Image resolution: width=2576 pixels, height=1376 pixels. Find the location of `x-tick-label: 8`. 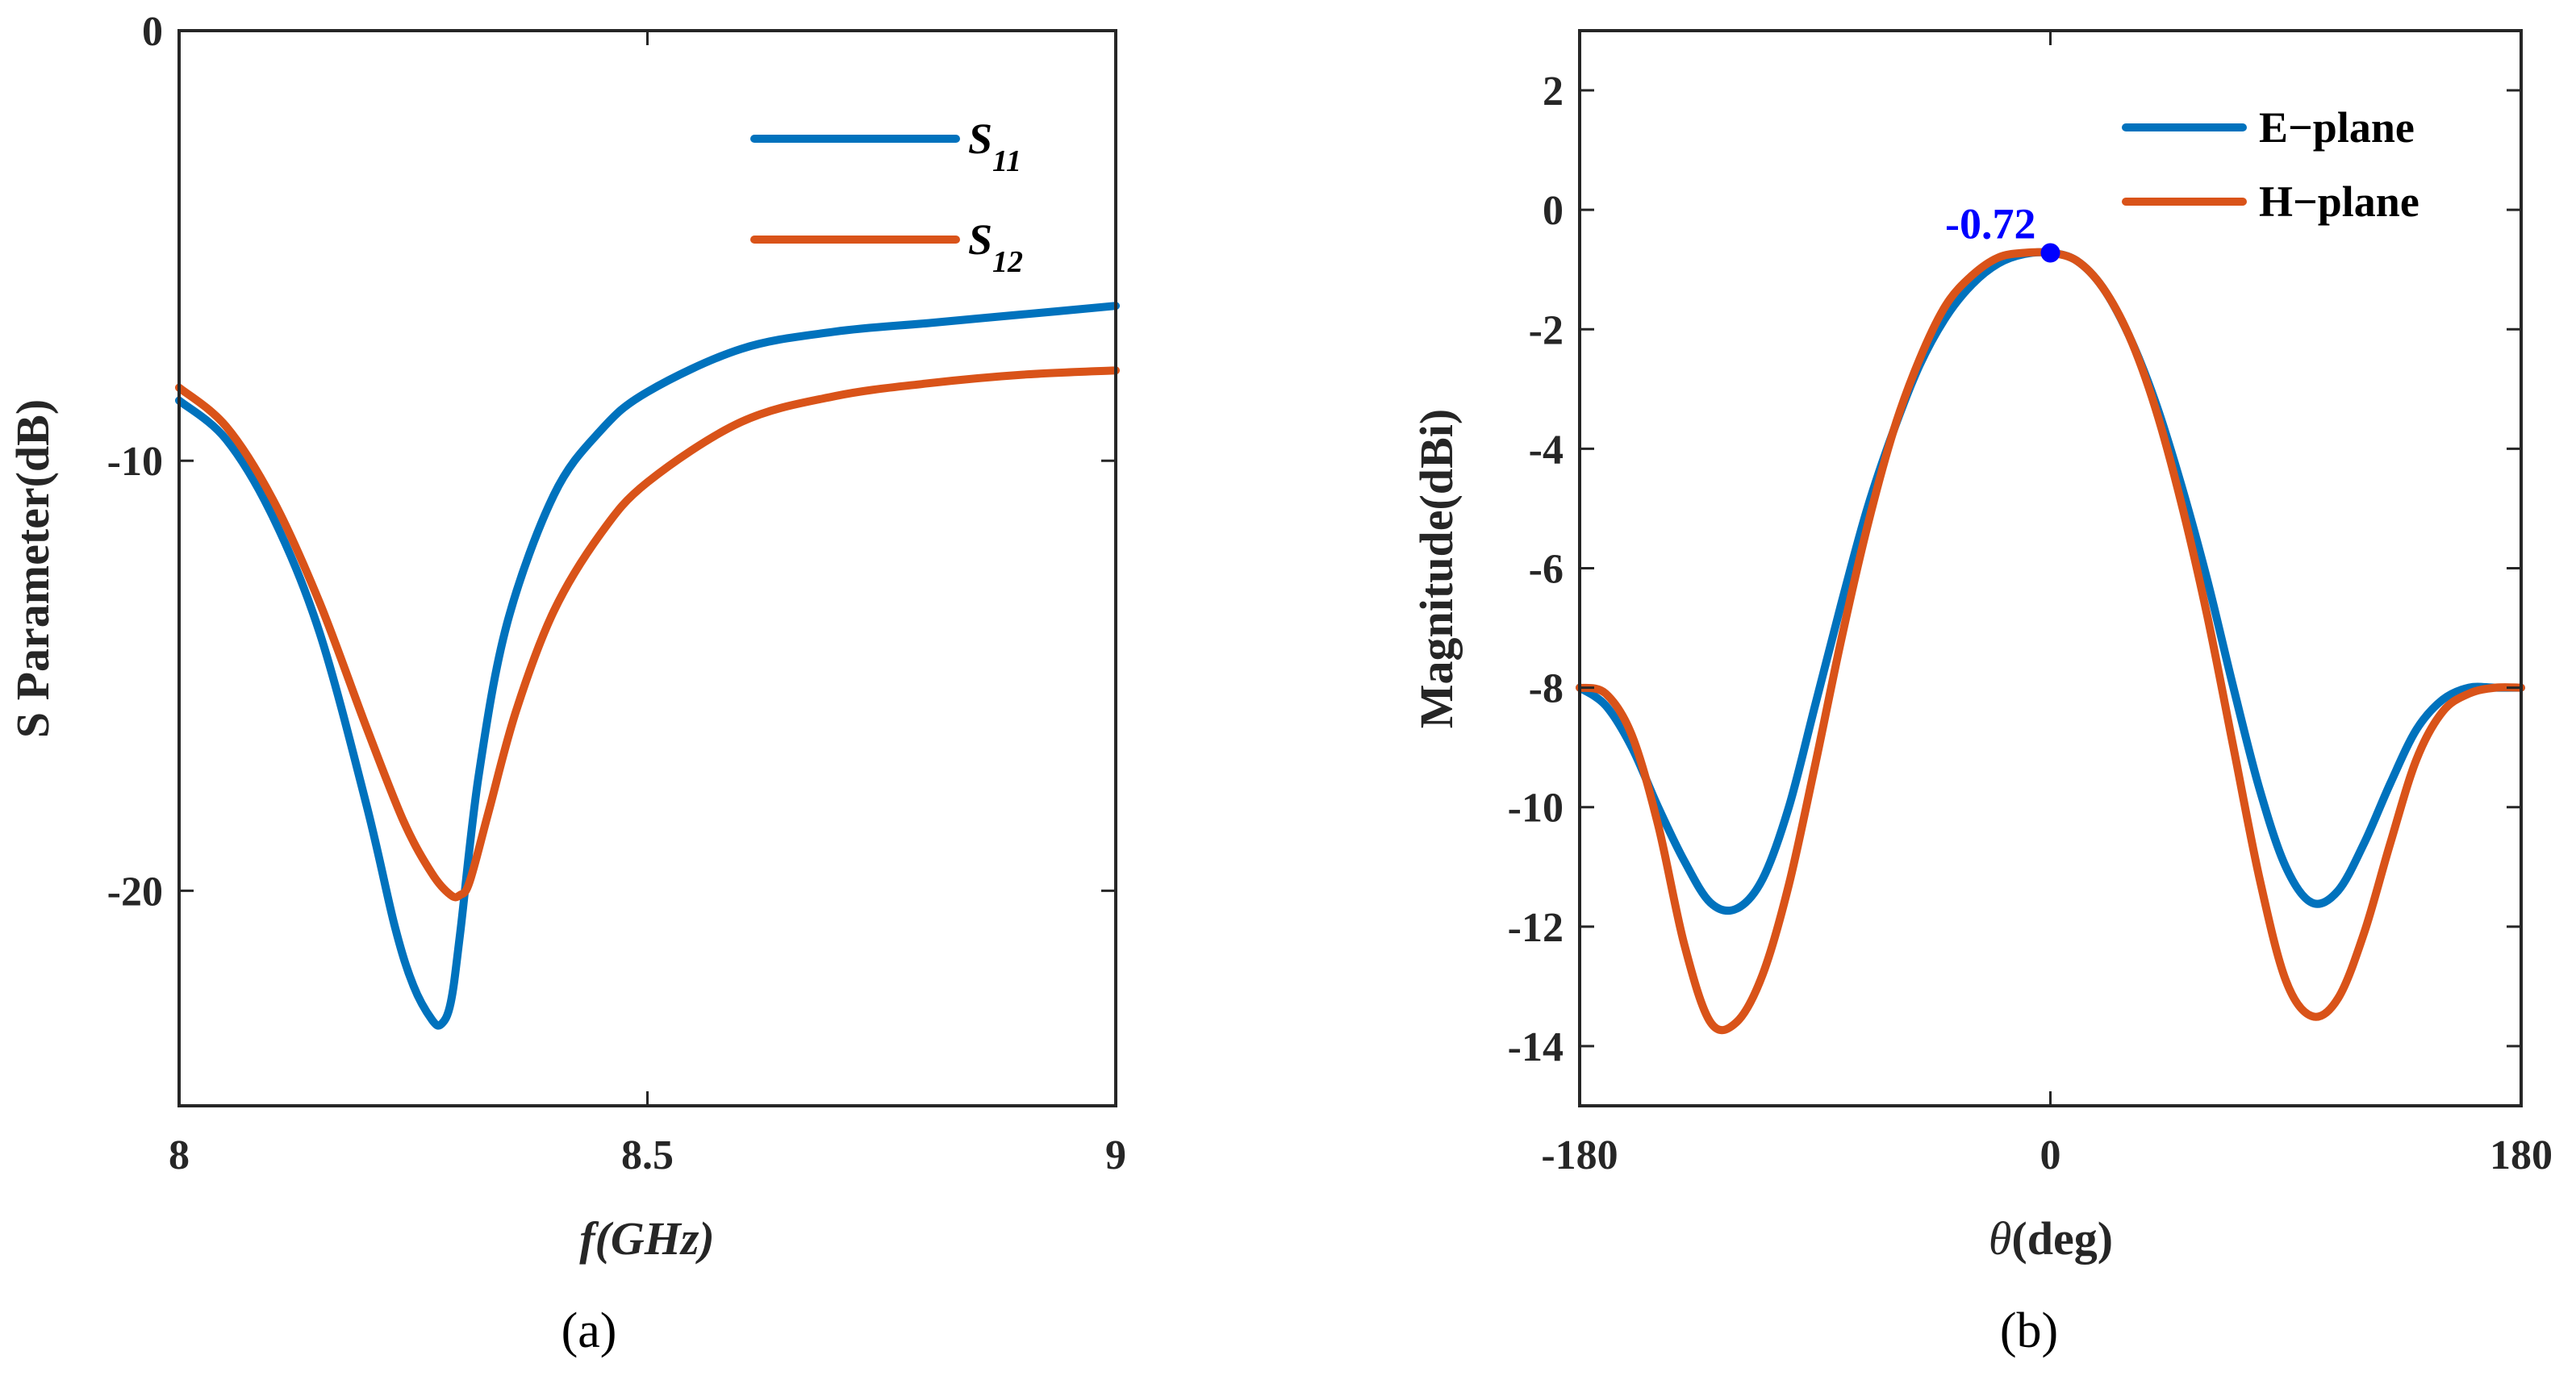

x-tick-label: 8 is located at coordinates (179, 1155).